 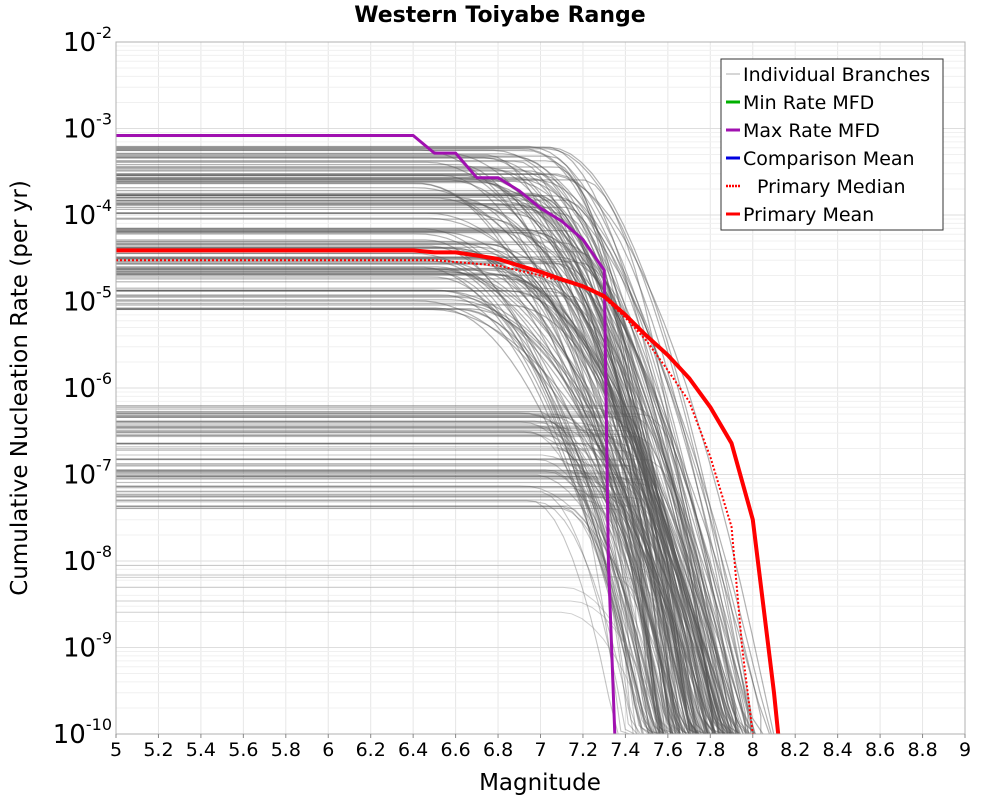 I want to click on y-tick-label: 10⁻², so click(x=87, y=40).